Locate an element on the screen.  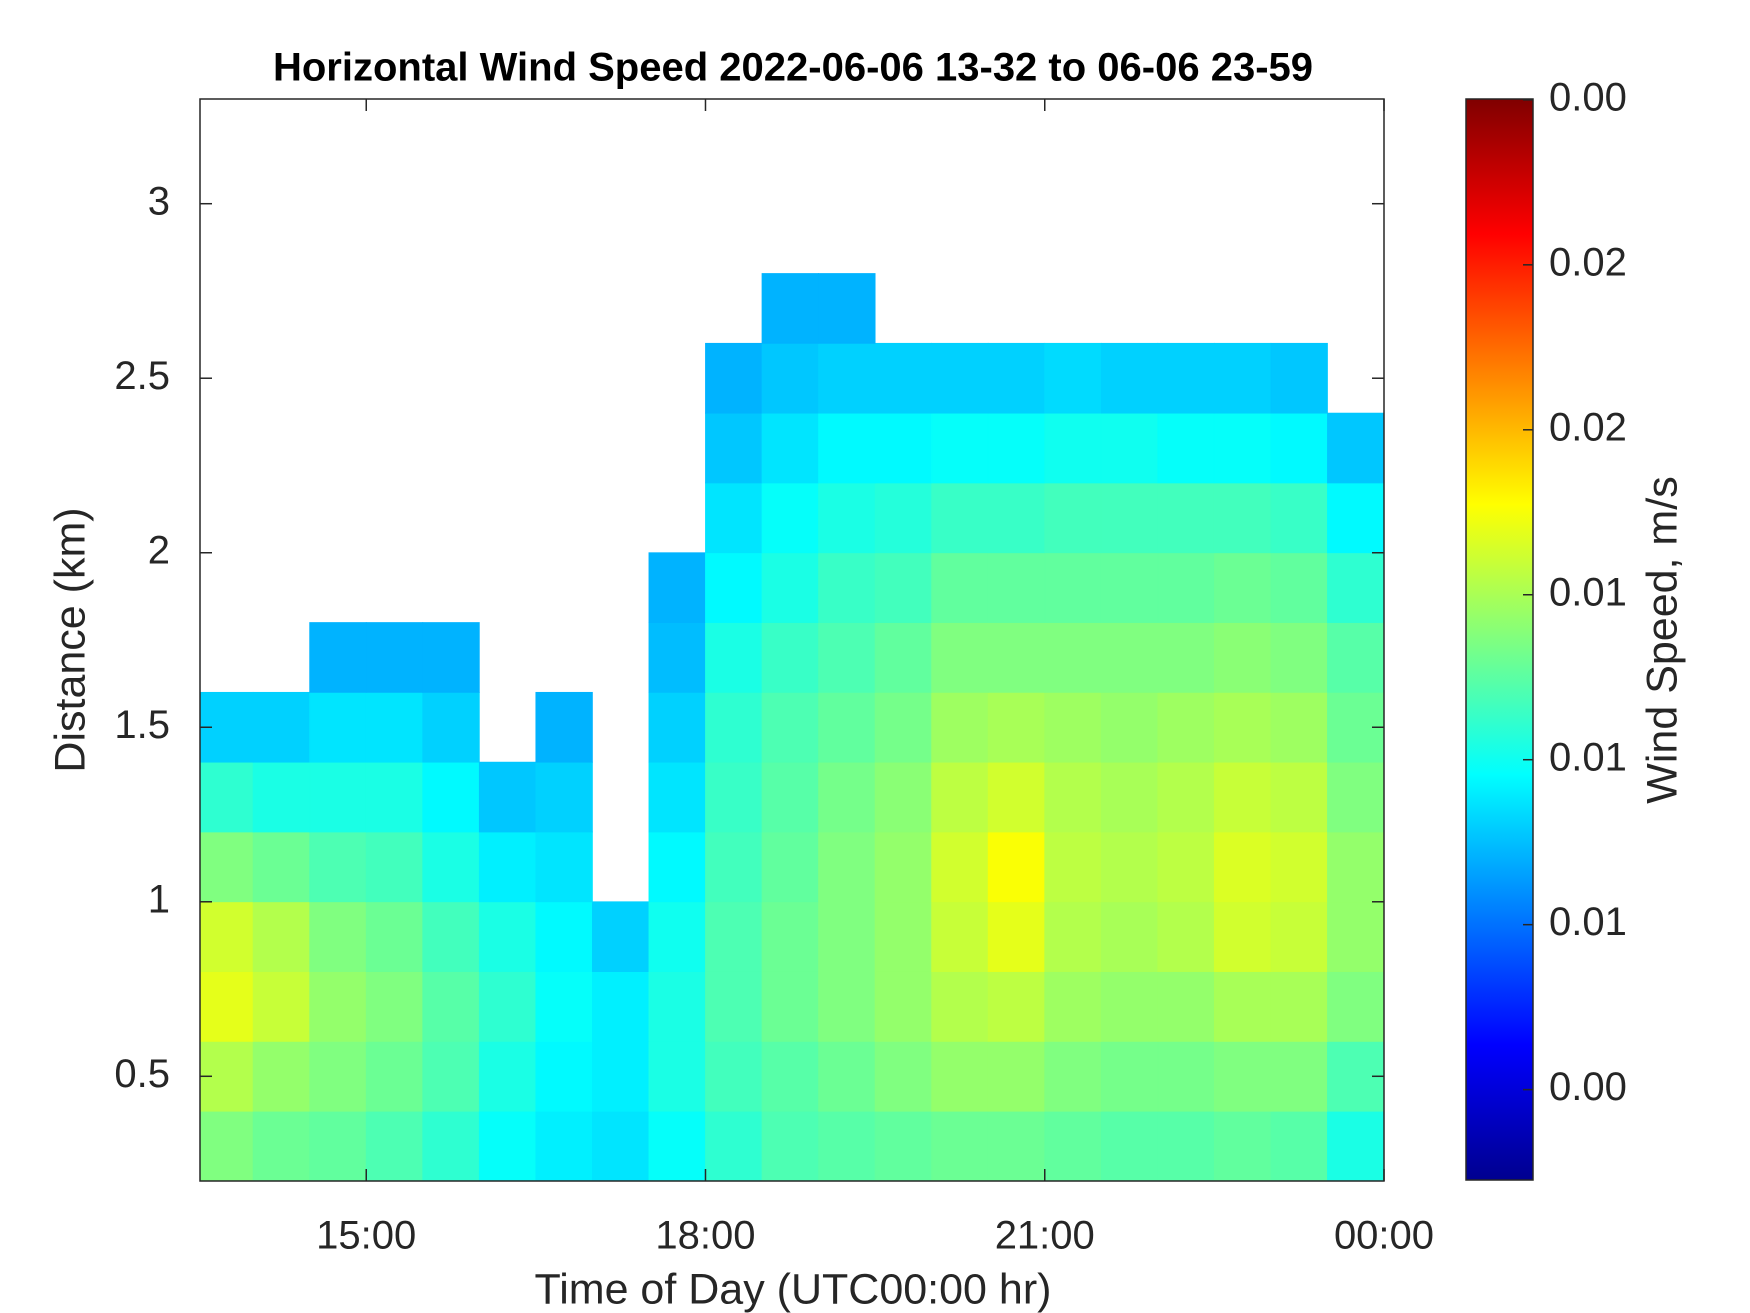
x-tick-label: 21:00 is located at coordinates (1045, 1236).